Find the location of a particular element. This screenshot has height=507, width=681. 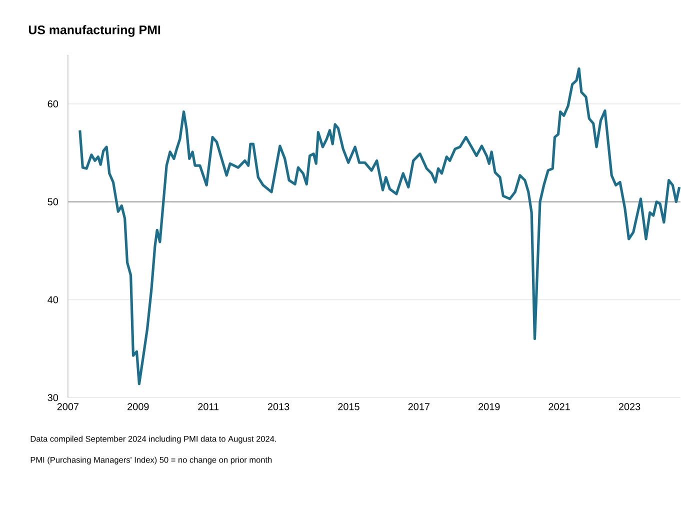

x-tick-label: 2011 is located at coordinates (208, 406).